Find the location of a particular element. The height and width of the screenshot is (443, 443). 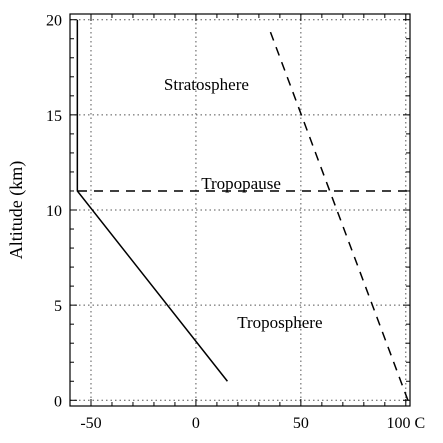

annotation-stratosphere: Stratosphere is located at coordinates (206, 84).